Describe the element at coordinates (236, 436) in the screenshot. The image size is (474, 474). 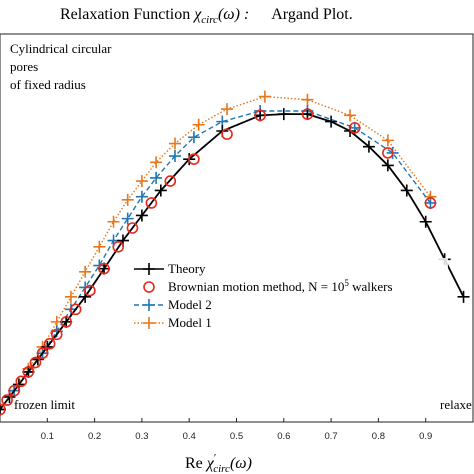
I see `x-tick-label: 0.5` at that location.